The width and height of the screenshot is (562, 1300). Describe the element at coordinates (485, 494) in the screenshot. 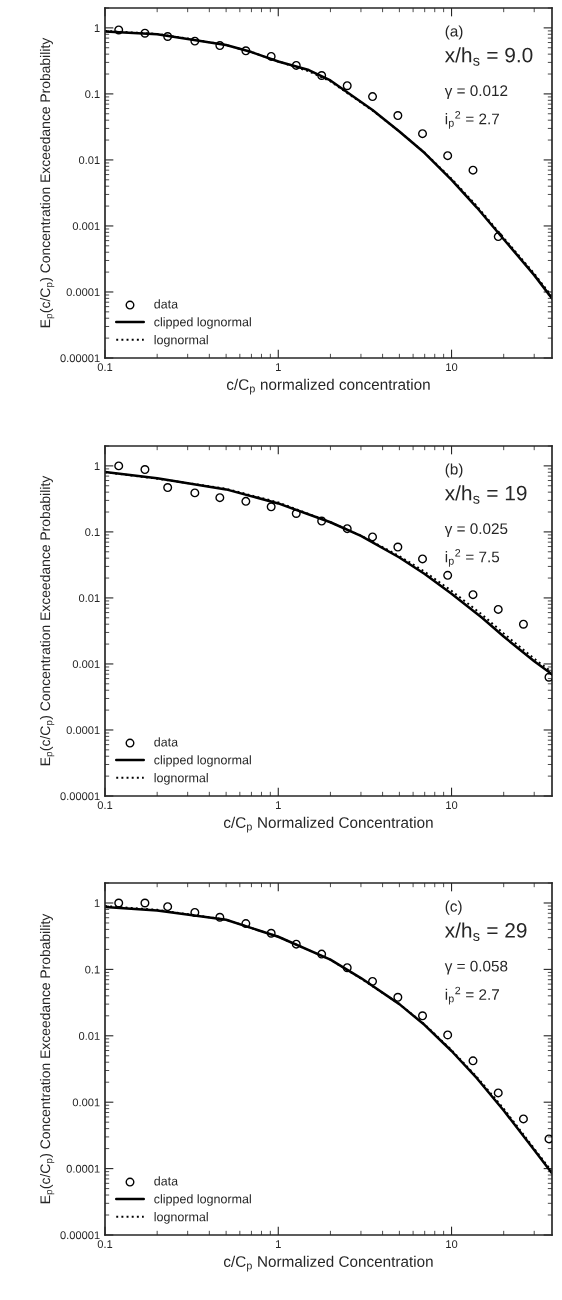

I see `annotation: x/h$_{s}$ = 19` at that location.